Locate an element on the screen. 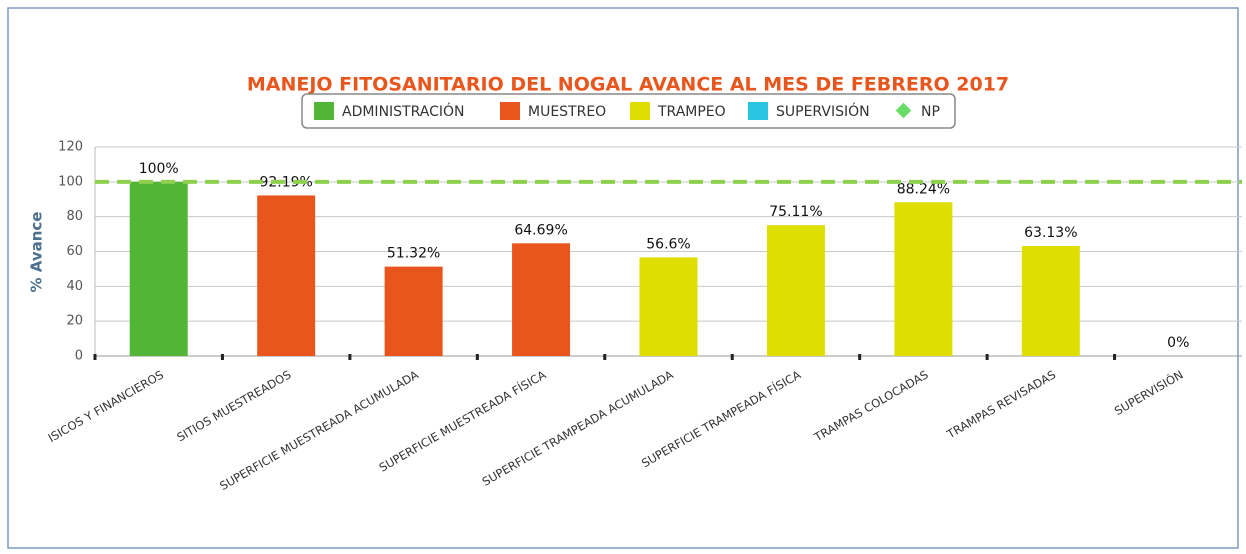 The width and height of the screenshot is (1246, 554). legend-label: TRAMPEO is located at coordinates (691, 112).